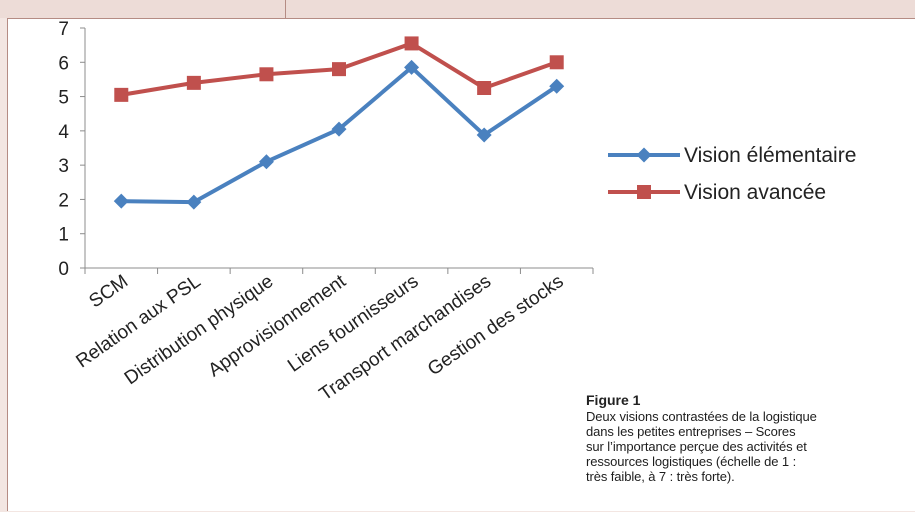 The width and height of the screenshot is (915, 512). Describe the element at coordinates (613, 400) in the screenshot. I see `figure-title: Figure 1` at that location.